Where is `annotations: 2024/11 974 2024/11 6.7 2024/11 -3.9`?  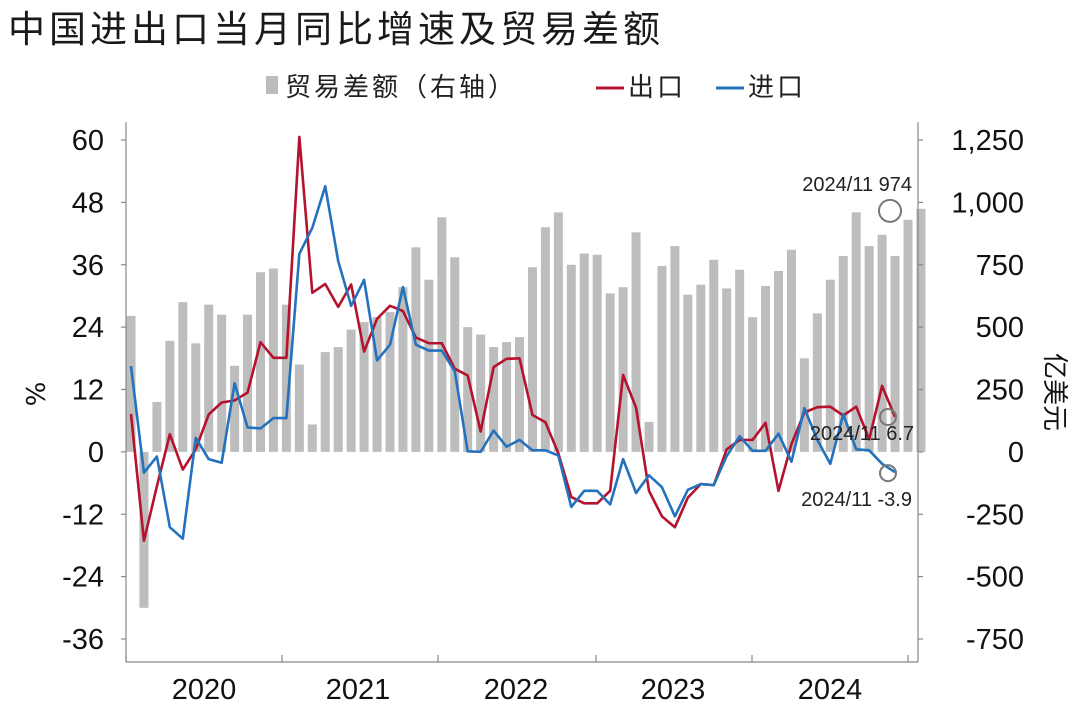 annotations: 2024/11 974 2024/11 6.7 2024/11 -3.9 is located at coordinates (857, 342).